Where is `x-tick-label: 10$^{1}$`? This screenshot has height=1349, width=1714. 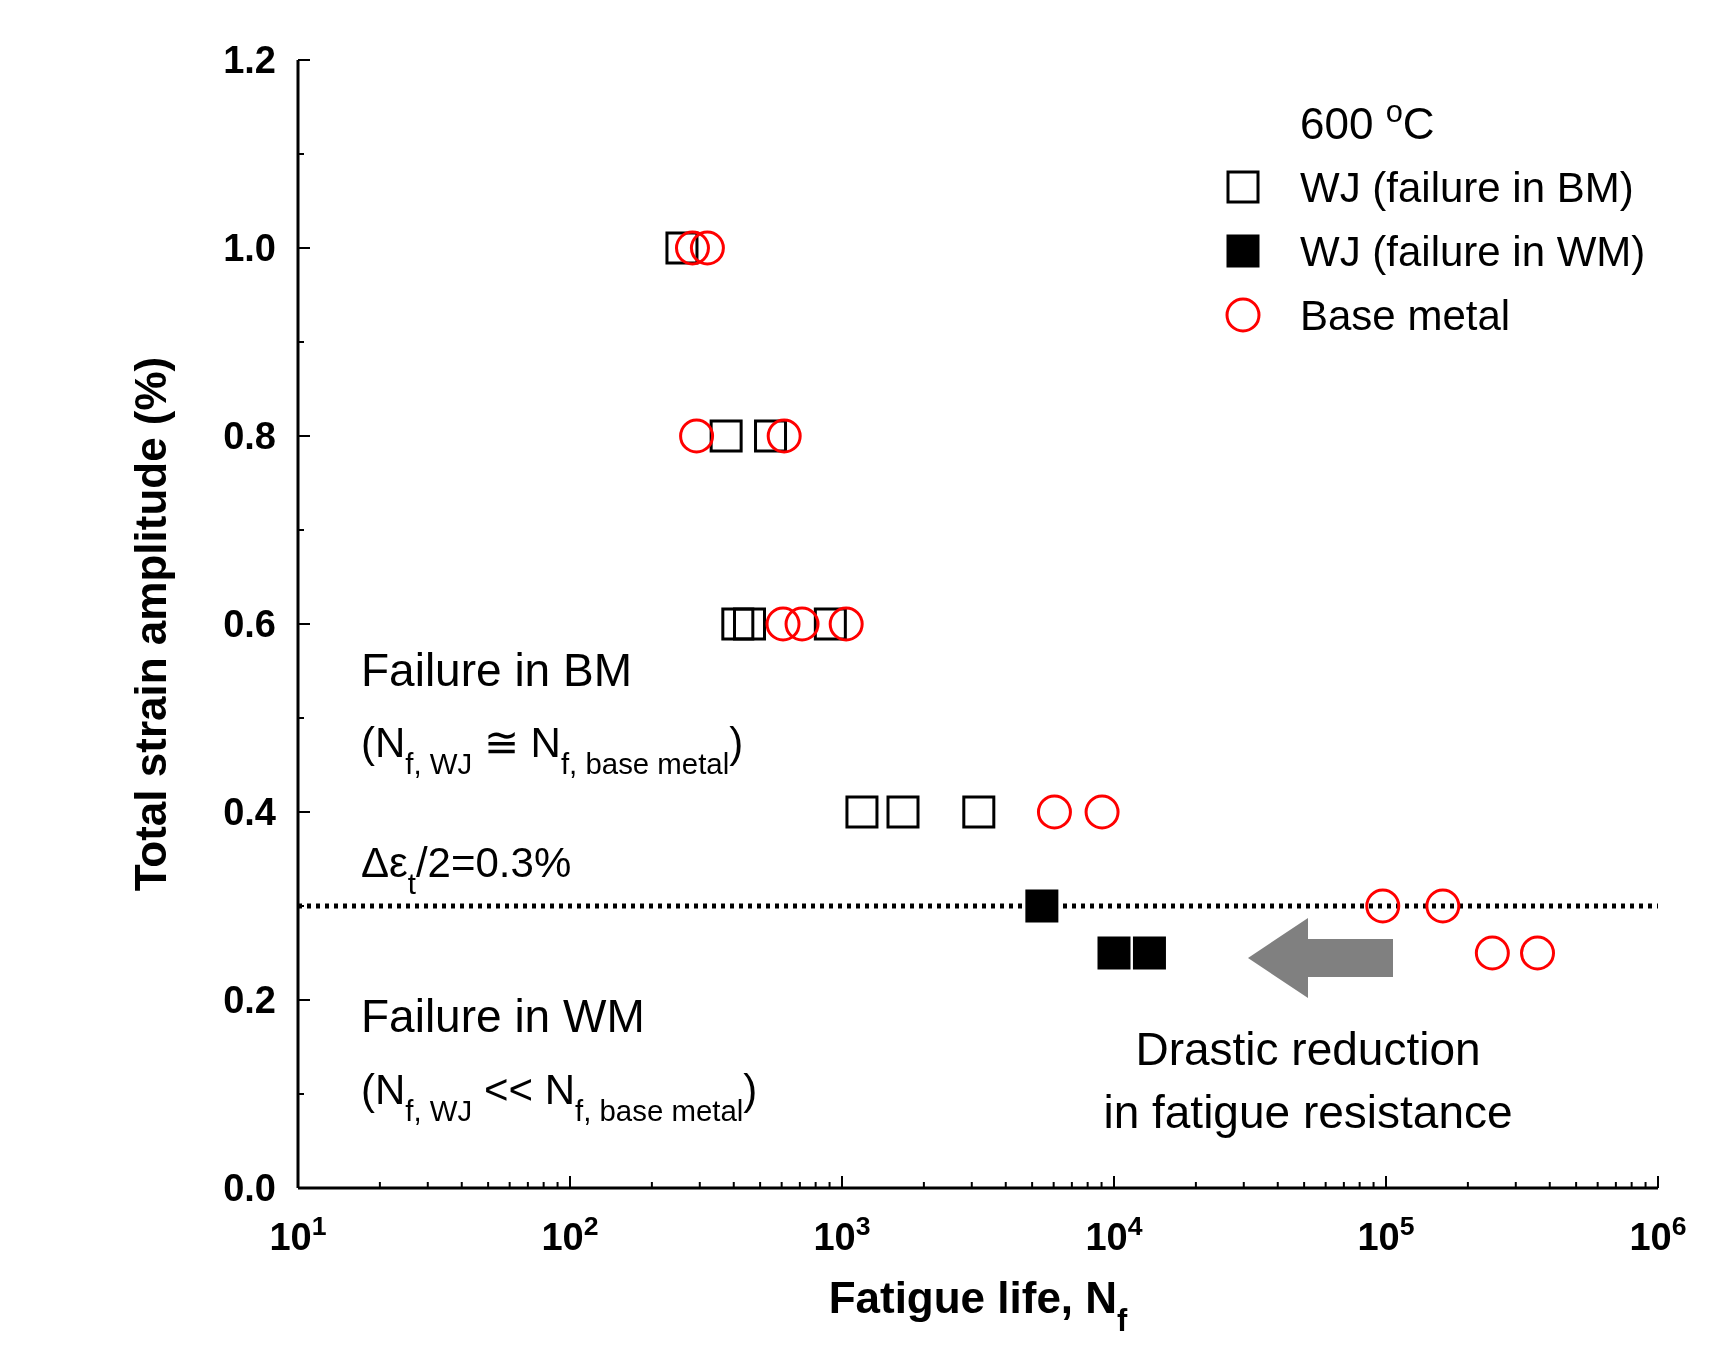 x-tick-label: 10$^{1}$ is located at coordinates (298, 1234).